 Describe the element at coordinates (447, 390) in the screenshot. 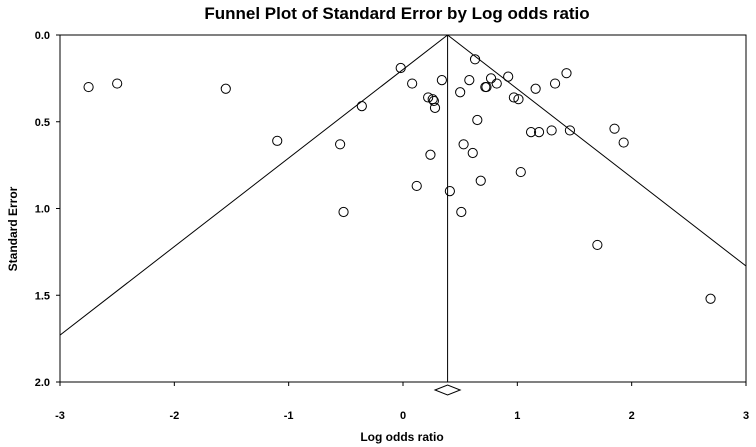

I see `summary-diamond` at that location.